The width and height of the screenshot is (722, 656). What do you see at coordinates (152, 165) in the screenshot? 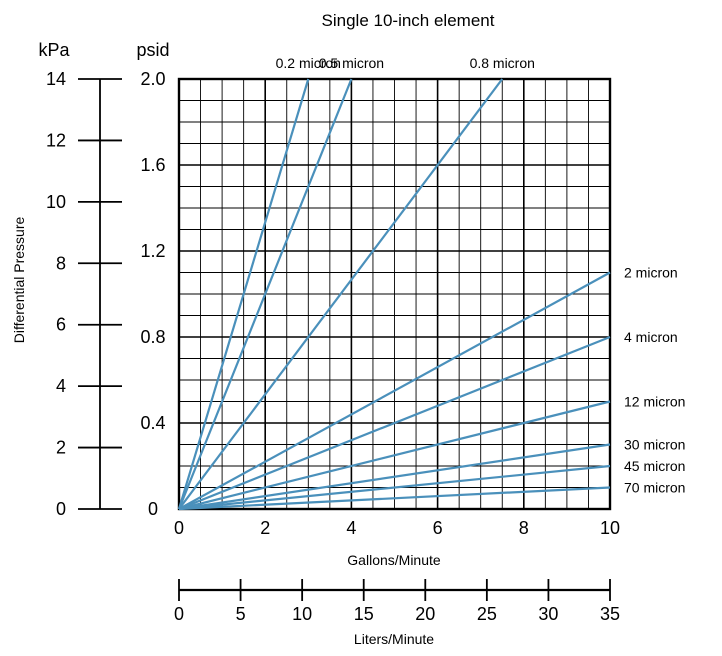
I see `y-tick-label: 1.6` at bounding box center [152, 165].